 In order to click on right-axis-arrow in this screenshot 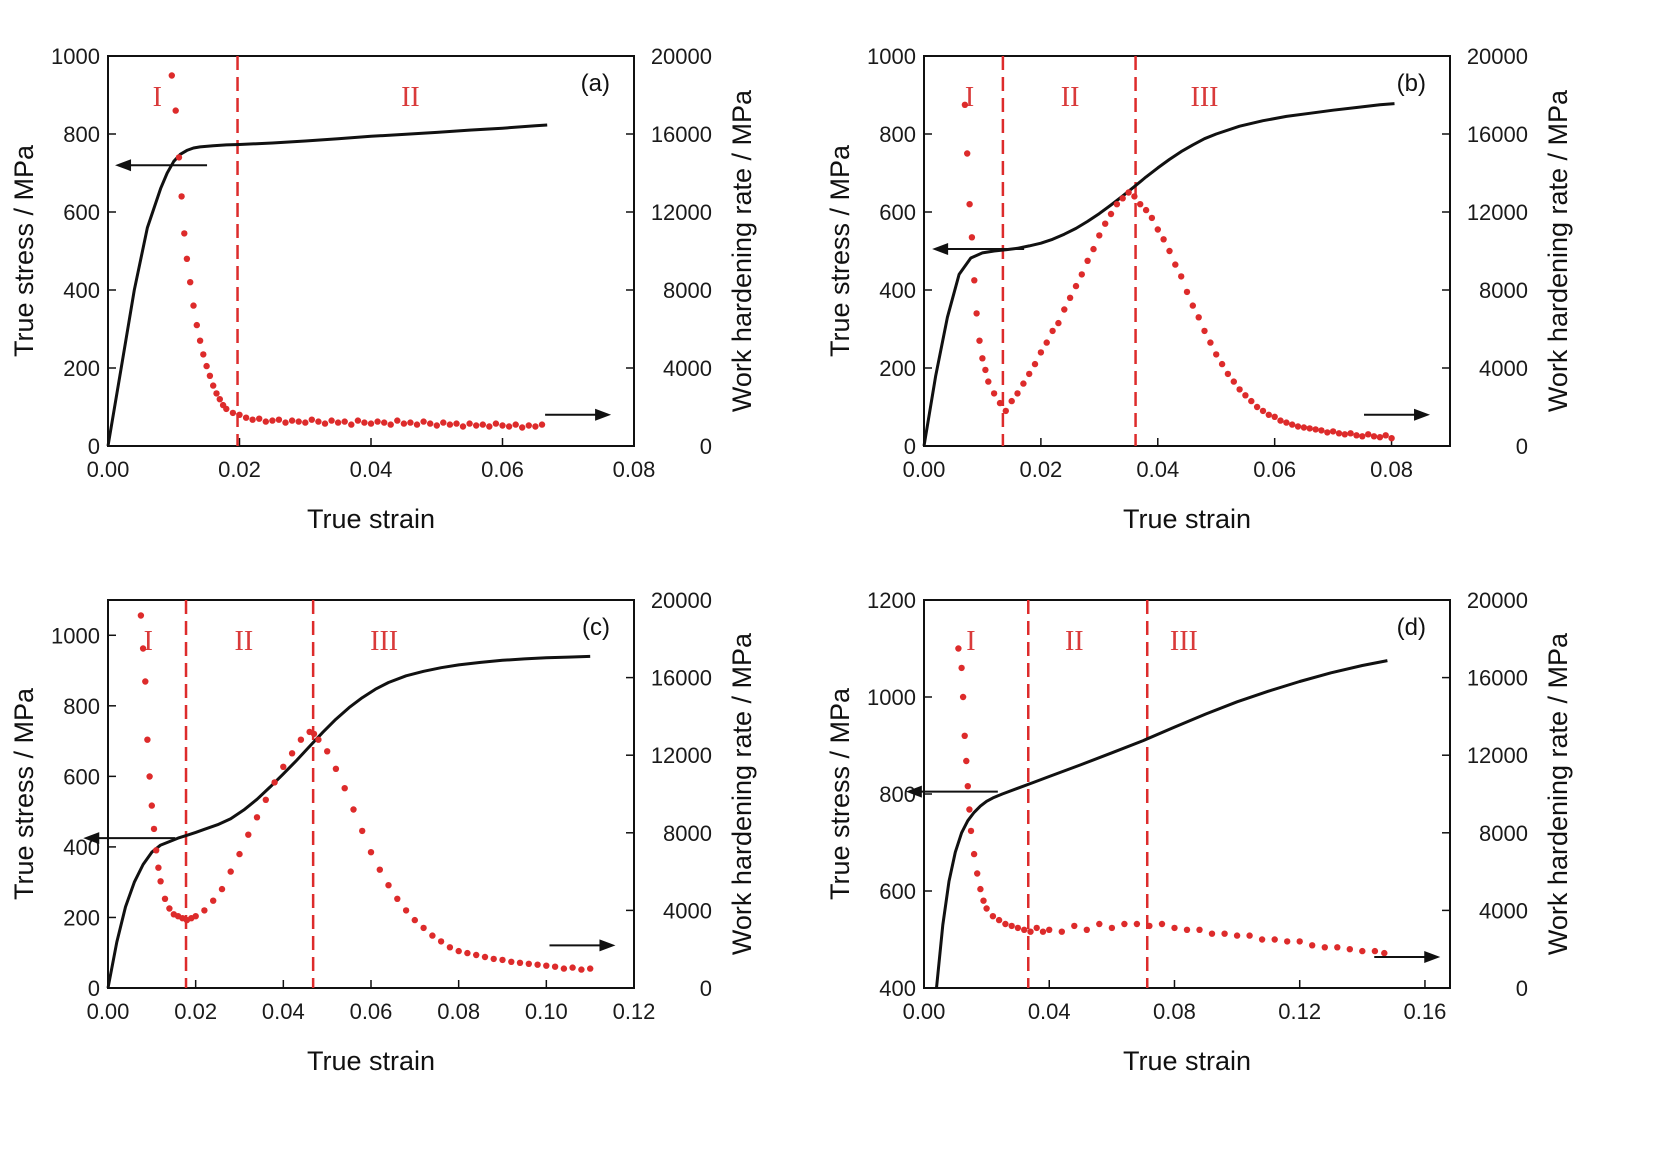, I will do `click(578, 414)`.